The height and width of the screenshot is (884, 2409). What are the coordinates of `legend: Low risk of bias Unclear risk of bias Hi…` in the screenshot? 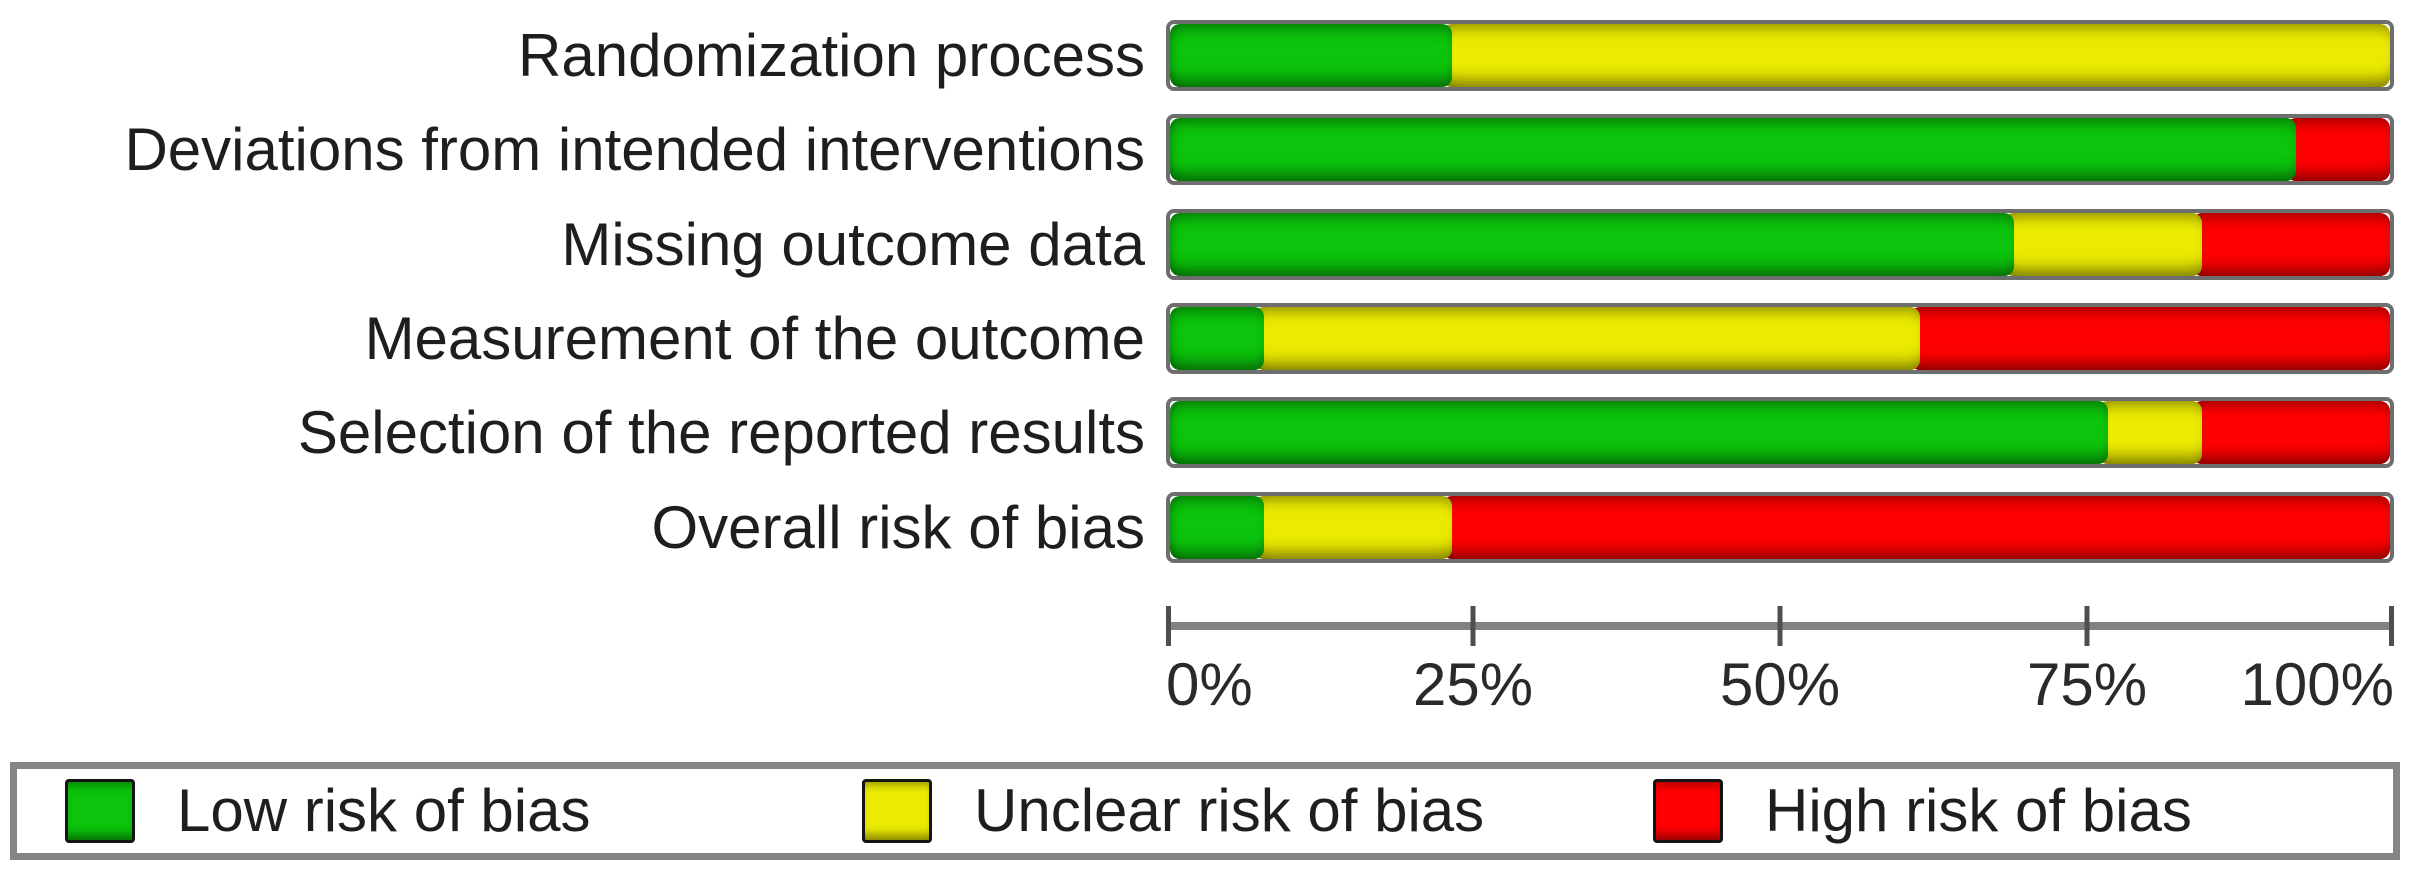 It's located at (1205, 811).